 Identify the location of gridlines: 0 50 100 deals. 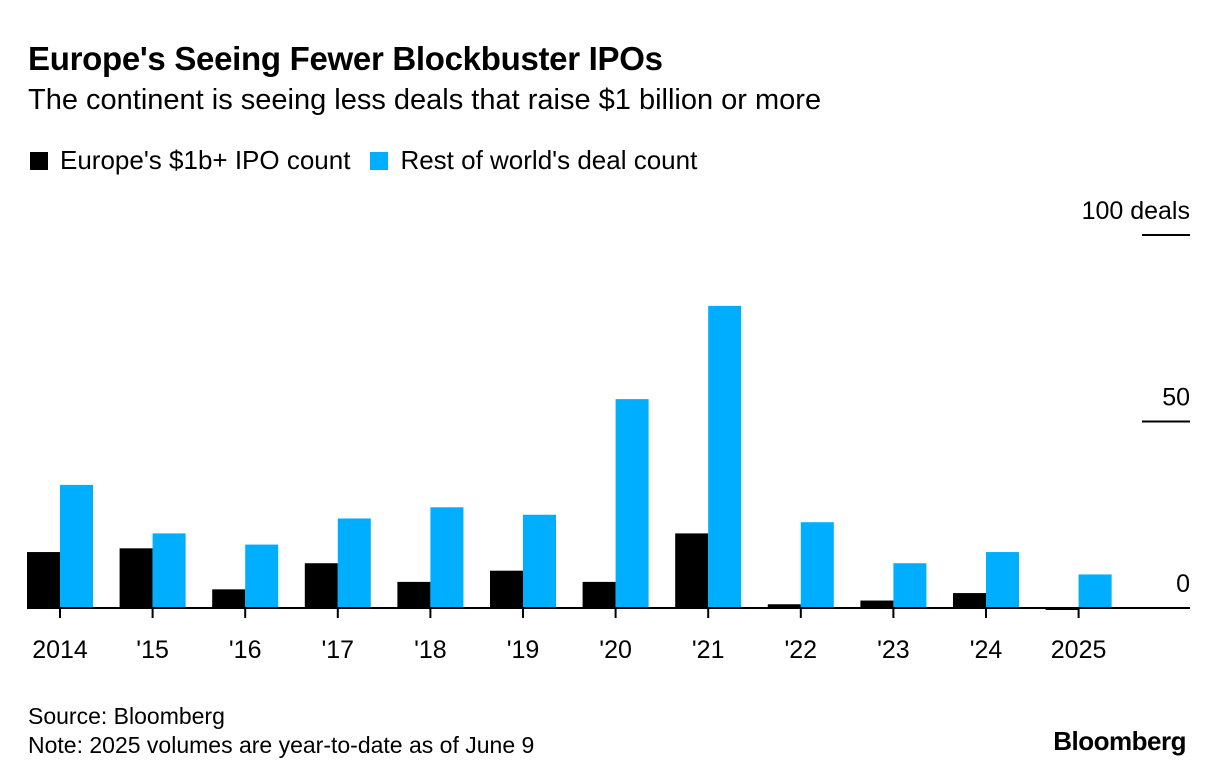
(1136, 397).